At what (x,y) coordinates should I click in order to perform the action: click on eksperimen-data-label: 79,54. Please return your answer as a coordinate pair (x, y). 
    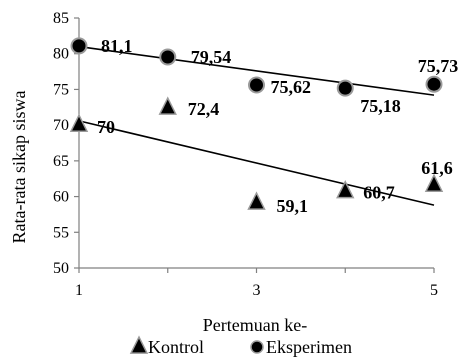
    Looking at the image, I should click on (211, 57).